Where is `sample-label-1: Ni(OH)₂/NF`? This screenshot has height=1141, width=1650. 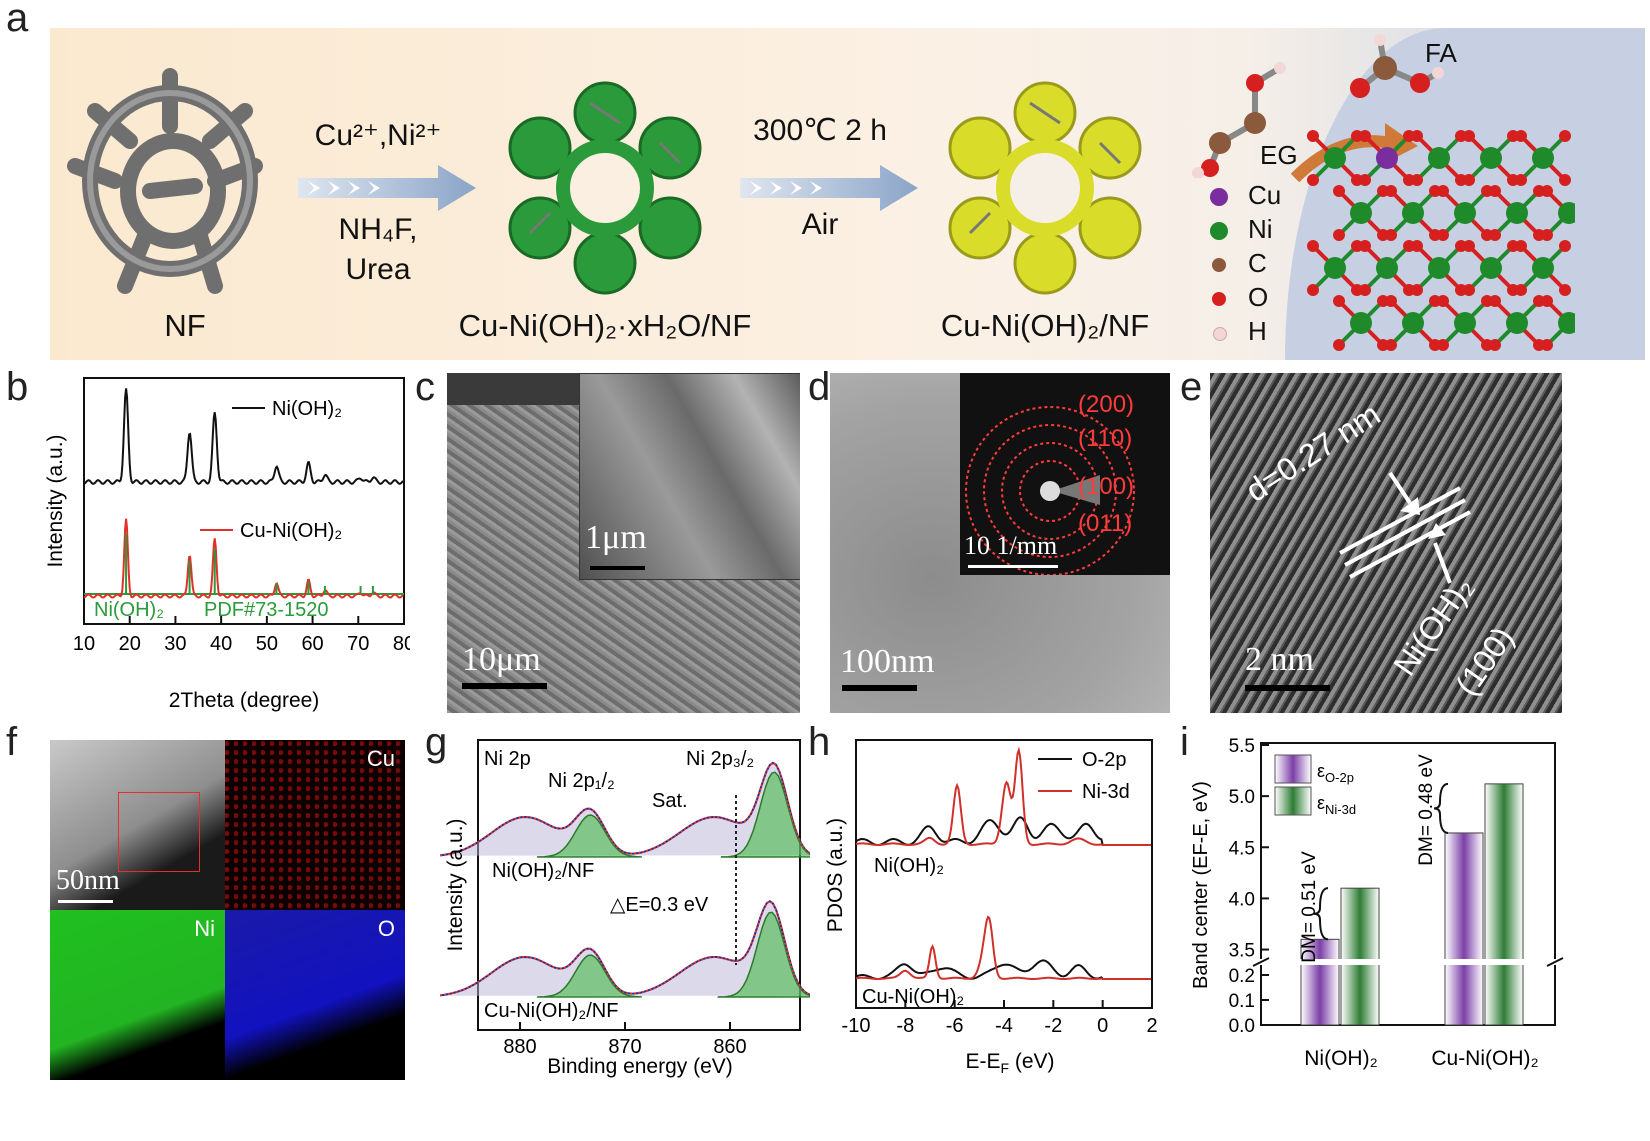 sample-label-1: Ni(OH)₂/NF is located at coordinates (543, 871).